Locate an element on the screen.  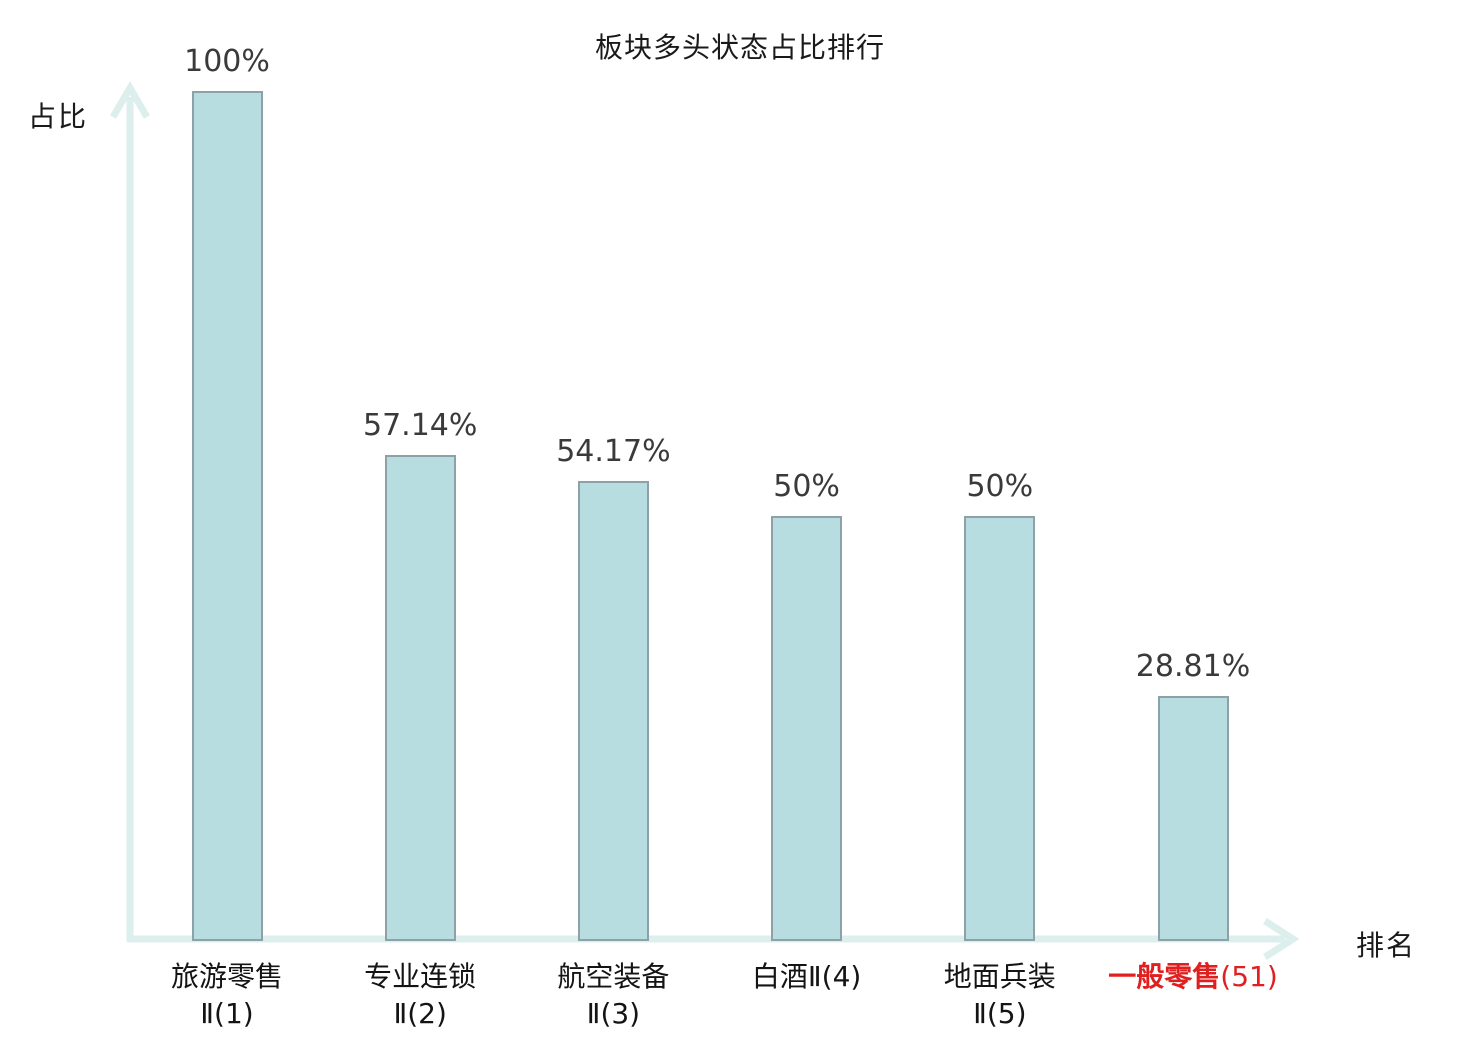
y-axis-title: 占比 is located at coordinates (58, 116).